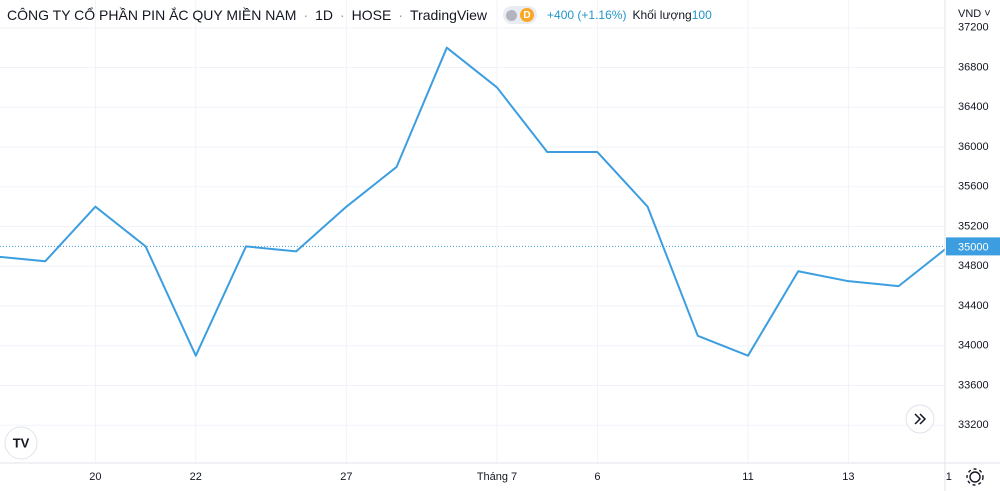 The height and width of the screenshot is (491, 1000). What do you see at coordinates (973, 67) in the screenshot?
I see `y-tick-label: 36800` at bounding box center [973, 67].